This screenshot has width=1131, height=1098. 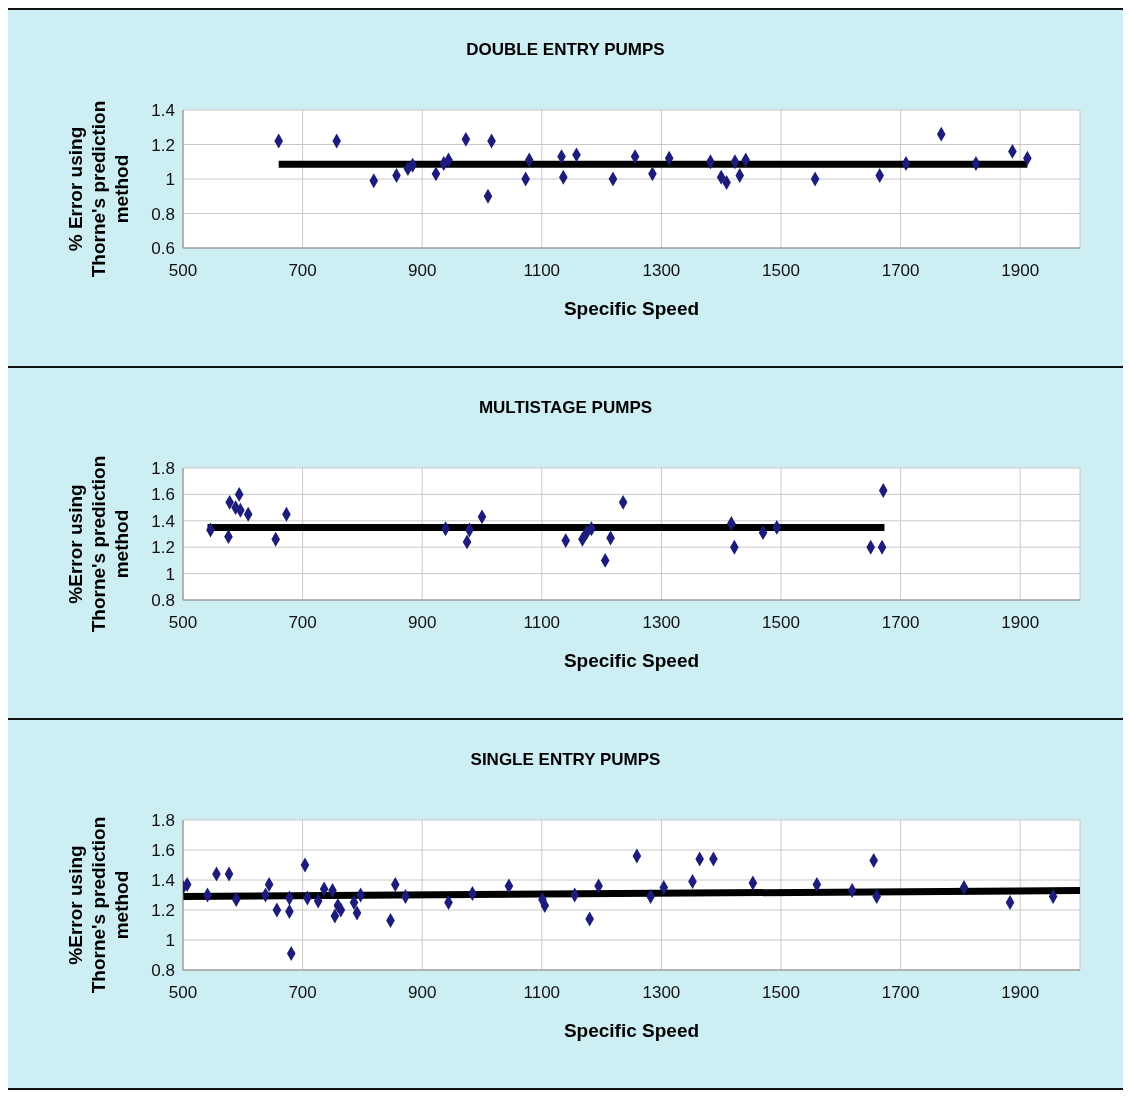 I want to click on y-tick-label: 0.6, so click(x=163, y=249).